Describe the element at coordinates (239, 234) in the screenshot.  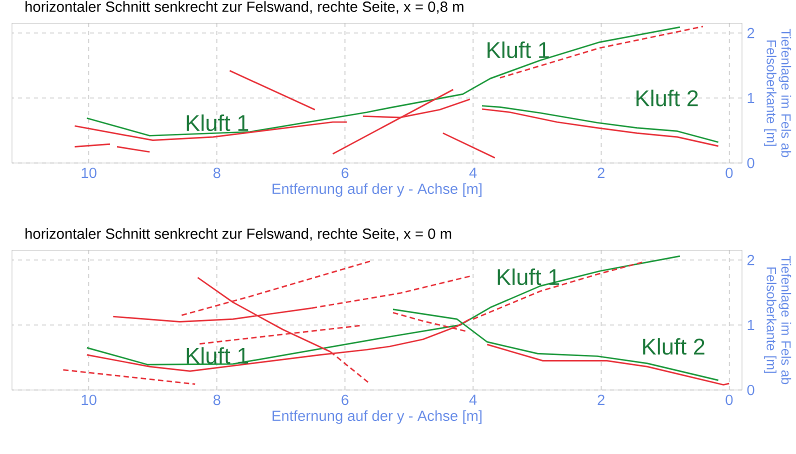
I see `chart-title: horizontaler Schnitt senkrecht zur Felswand, rechte Seite, x = 0 m` at that location.